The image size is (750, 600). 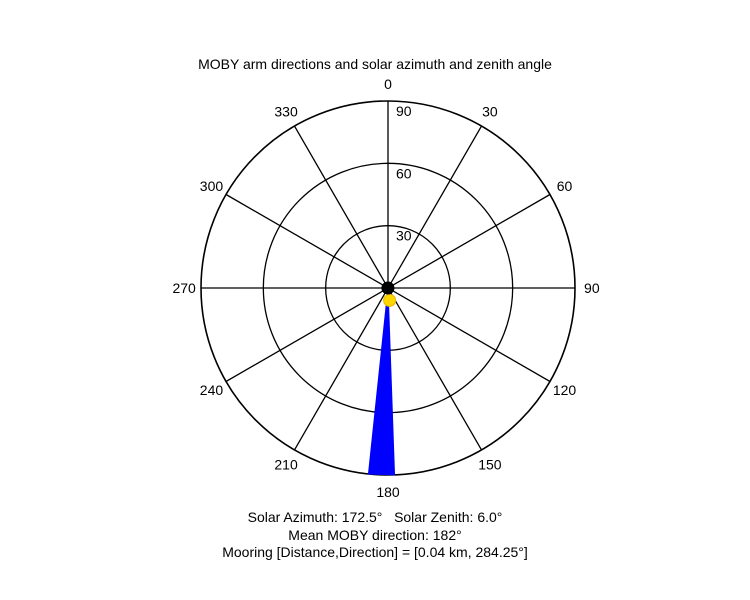 I want to click on angle-tick-label: 150, so click(x=490, y=465).